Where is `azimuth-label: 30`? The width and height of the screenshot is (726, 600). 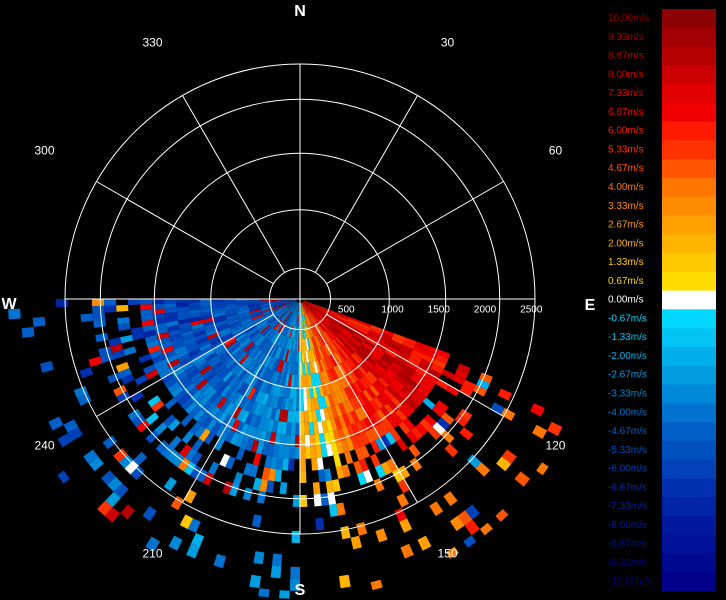 azimuth-label: 30 is located at coordinates (448, 43).